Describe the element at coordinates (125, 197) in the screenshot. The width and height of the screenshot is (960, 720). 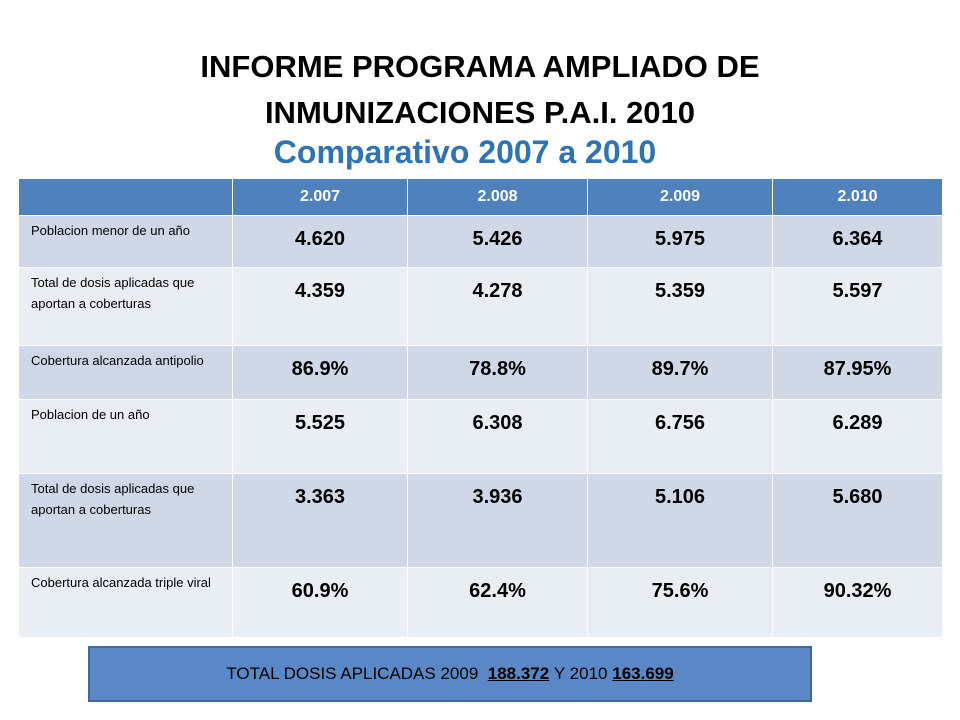
I see `header-empty` at that location.